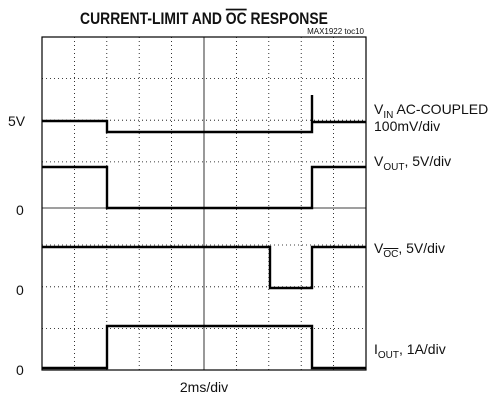 This screenshot has height=408, width=492. I want to click on vin-trace, so click(204, 114).